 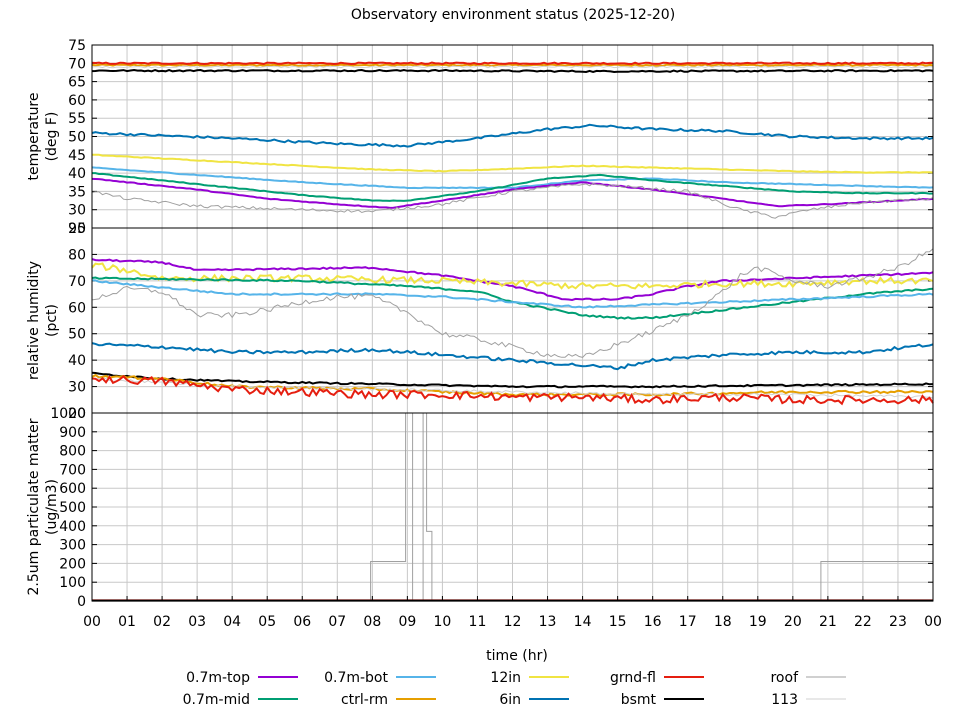 I want to click on y-tick-label: 0, so click(x=81, y=602).